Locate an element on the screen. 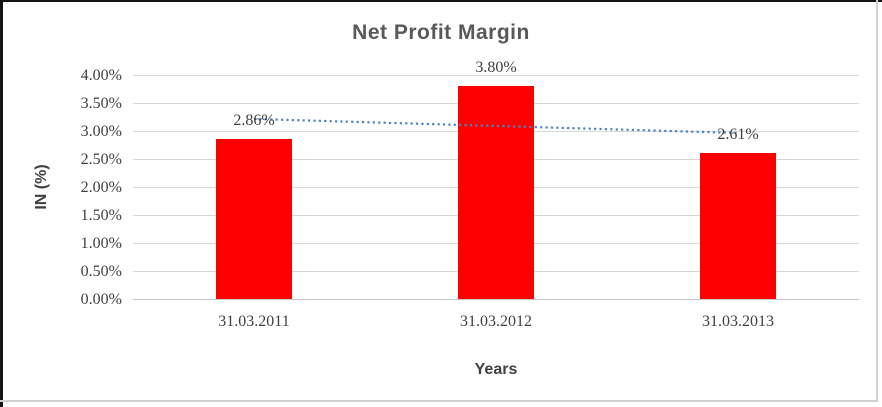 This screenshot has width=882, height=407. frame-border-top is located at coordinates (441, 1).